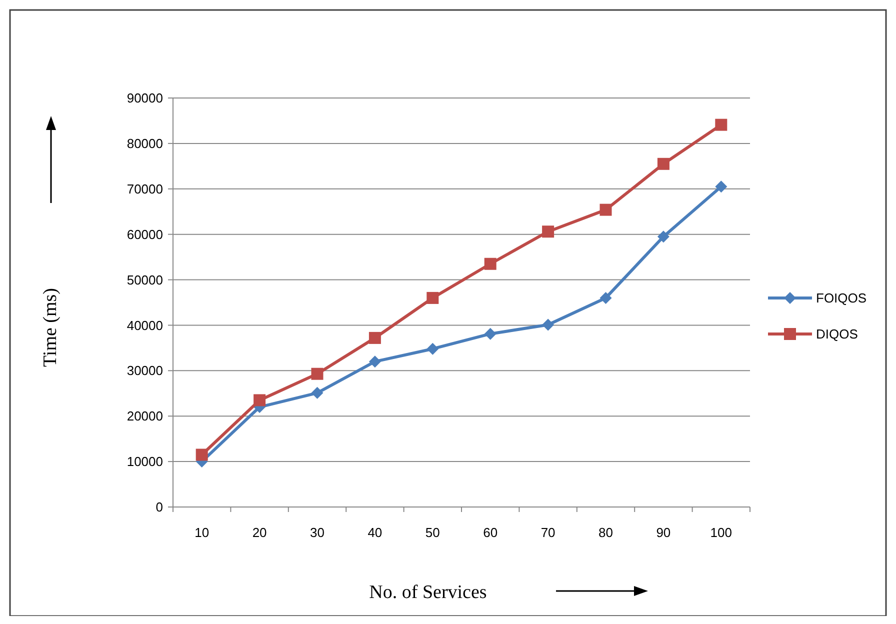 Image resolution: width=896 pixels, height=624 pixels. I want to click on y-tick-label: 10000, so click(144, 462).